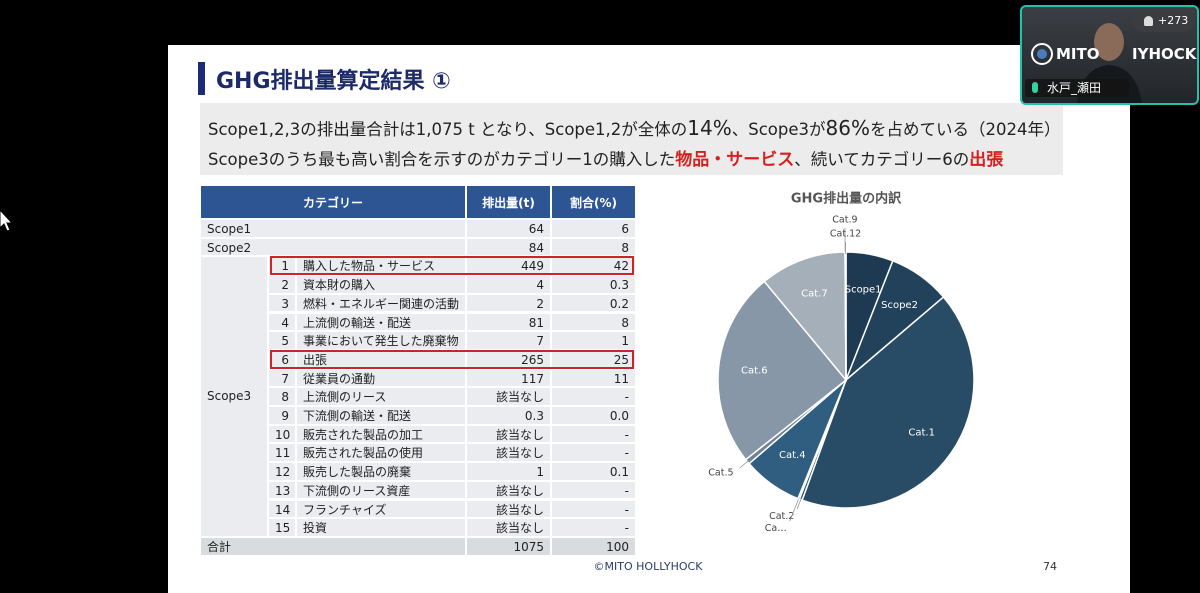 This screenshot has width=1200, height=593. What do you see at coordinates (778, 129) in the screenshot?
I see `summary-text: 、Scope3が` at bounding box center [778, 129].